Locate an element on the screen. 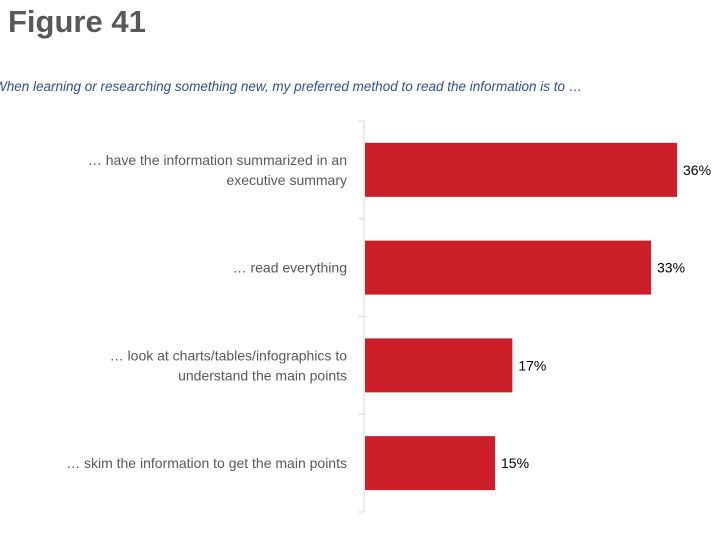  data-label-2: 33% is located at coordinates (671, 268).